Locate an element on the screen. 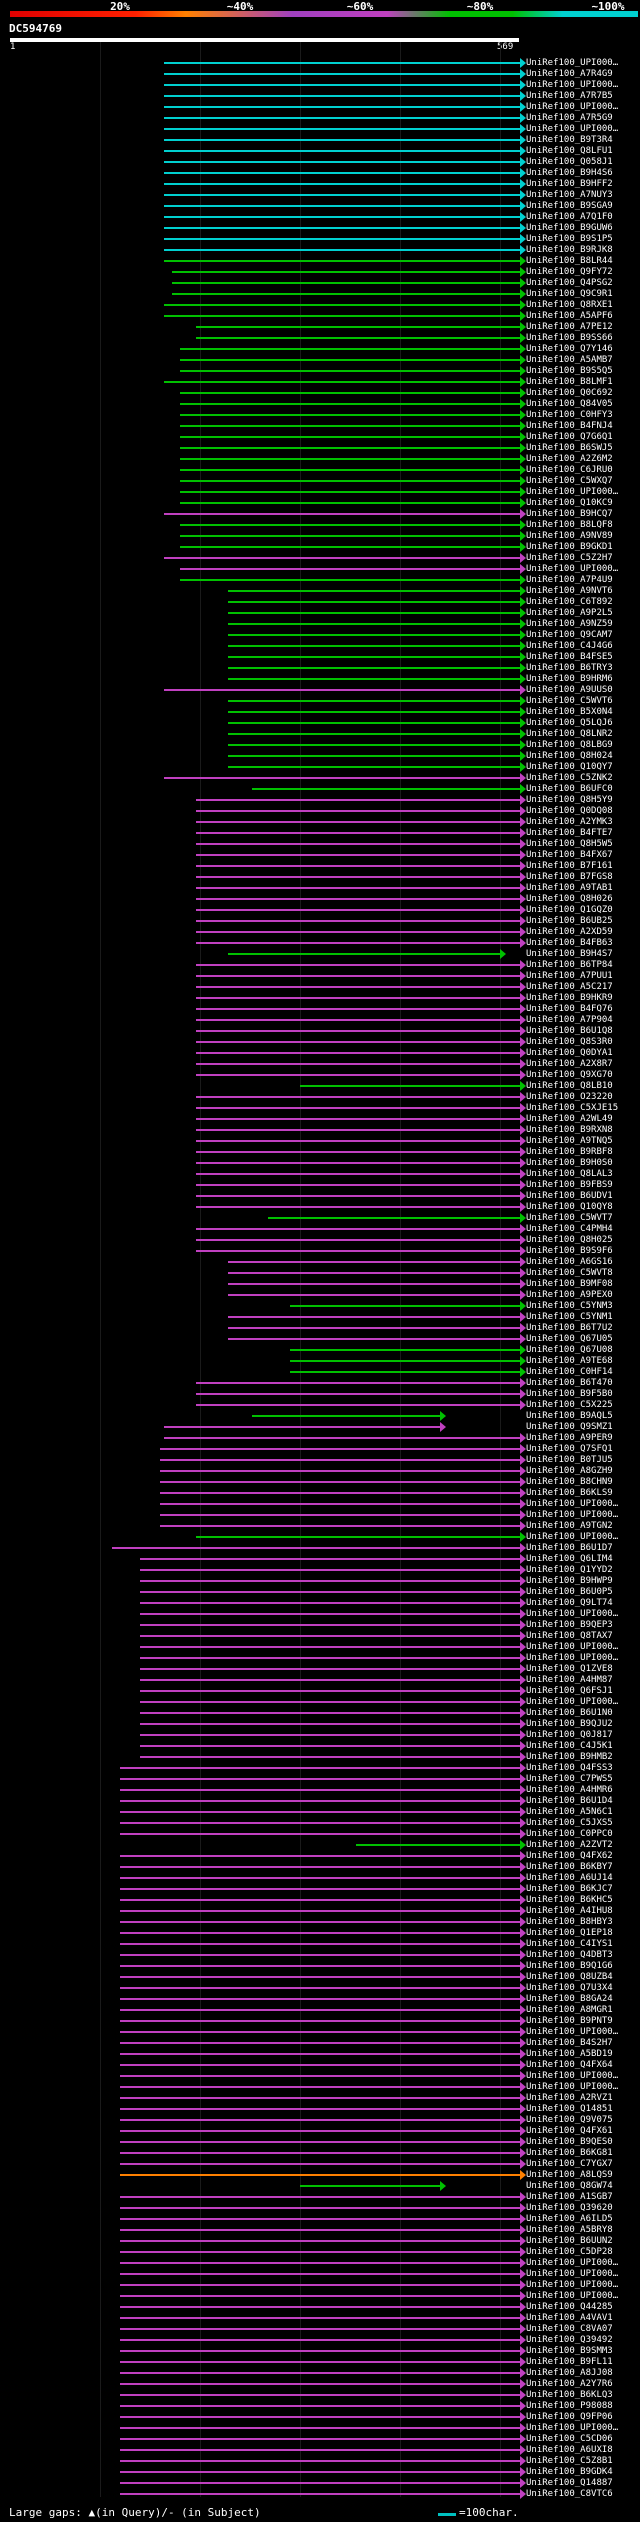  hit-name: UniRef100_A6ILD5 is located at coordinates (569, 2219).